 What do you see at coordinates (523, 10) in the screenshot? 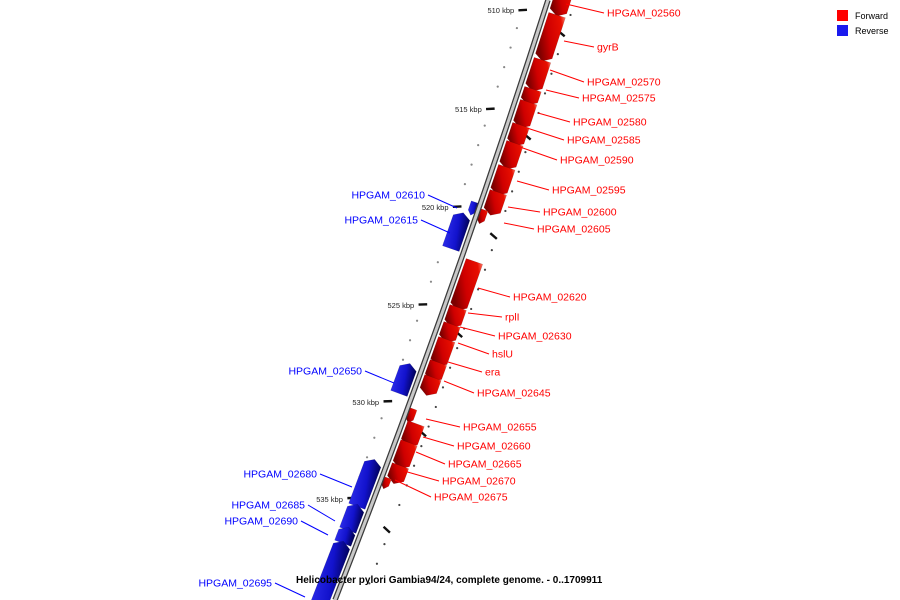
I see `tick-510kbp` at bounding box center [523, 10].